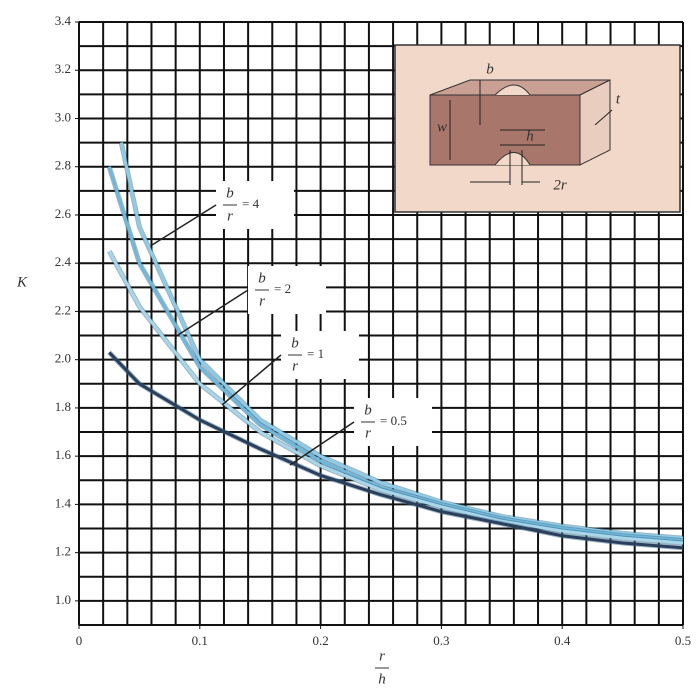  I want to click on x-tick-label: 0.5, so click(683, 640).